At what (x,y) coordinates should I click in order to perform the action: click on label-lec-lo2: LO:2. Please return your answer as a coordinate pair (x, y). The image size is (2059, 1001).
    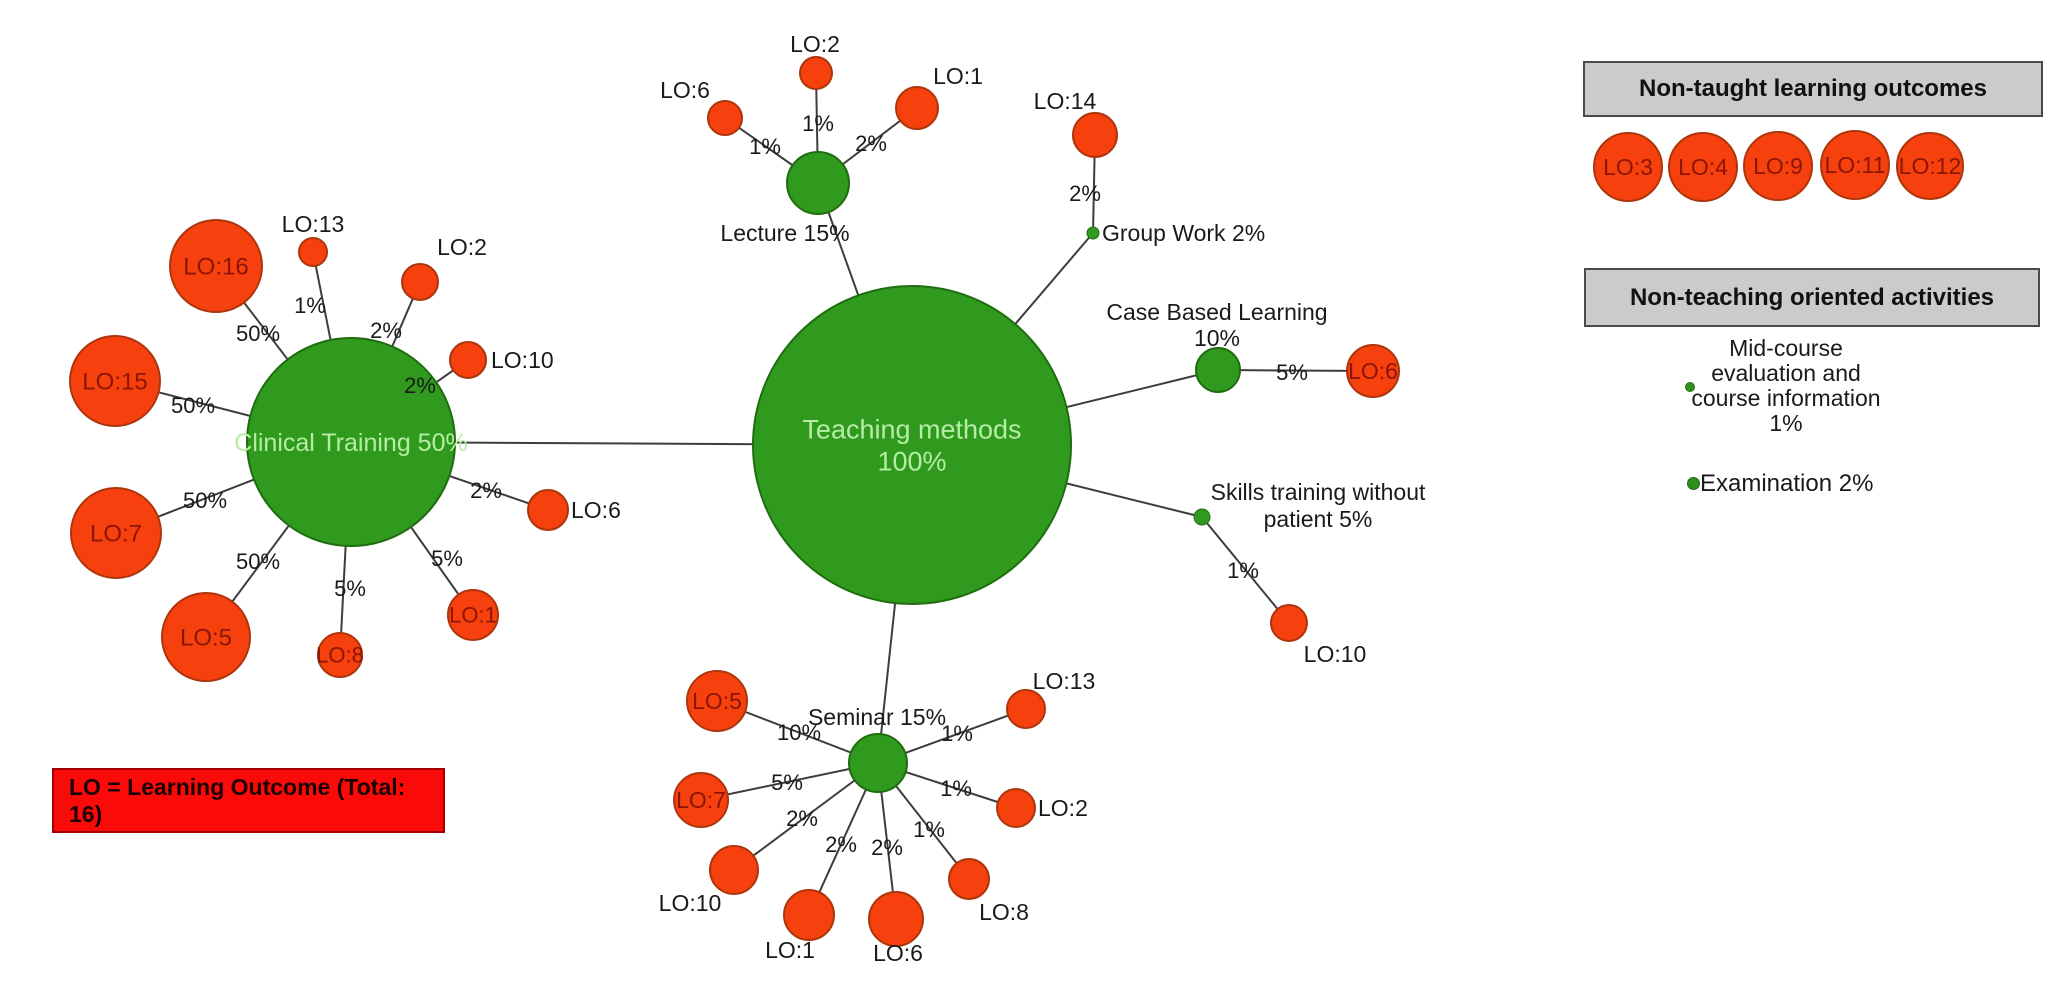
    Looking at the image, I should click on (815, 44).